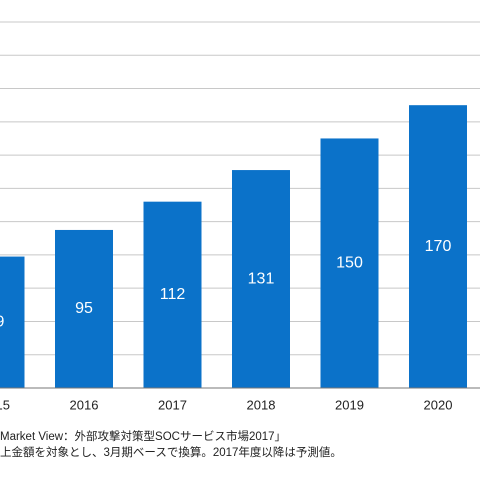 This screenshot has height=480, width=480. Describe the element at coordinates (349, 404) in the screenshot. I see `x-tick-label: 2019` at that location.